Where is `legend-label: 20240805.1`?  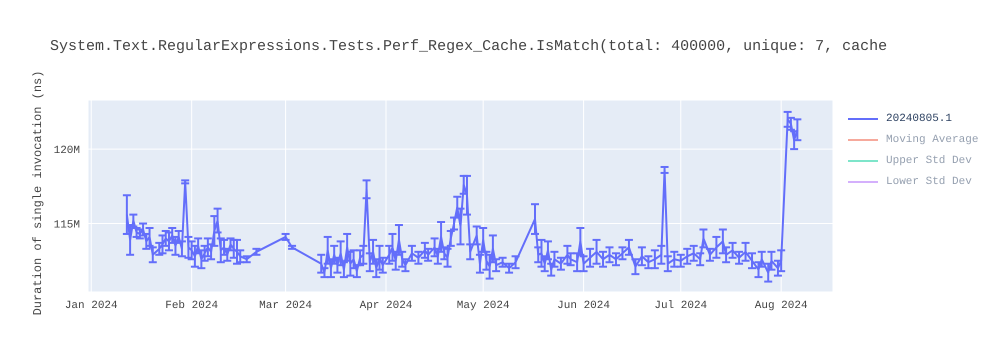
legend-label: 20240805.1 is located at coordinates (919, 118).